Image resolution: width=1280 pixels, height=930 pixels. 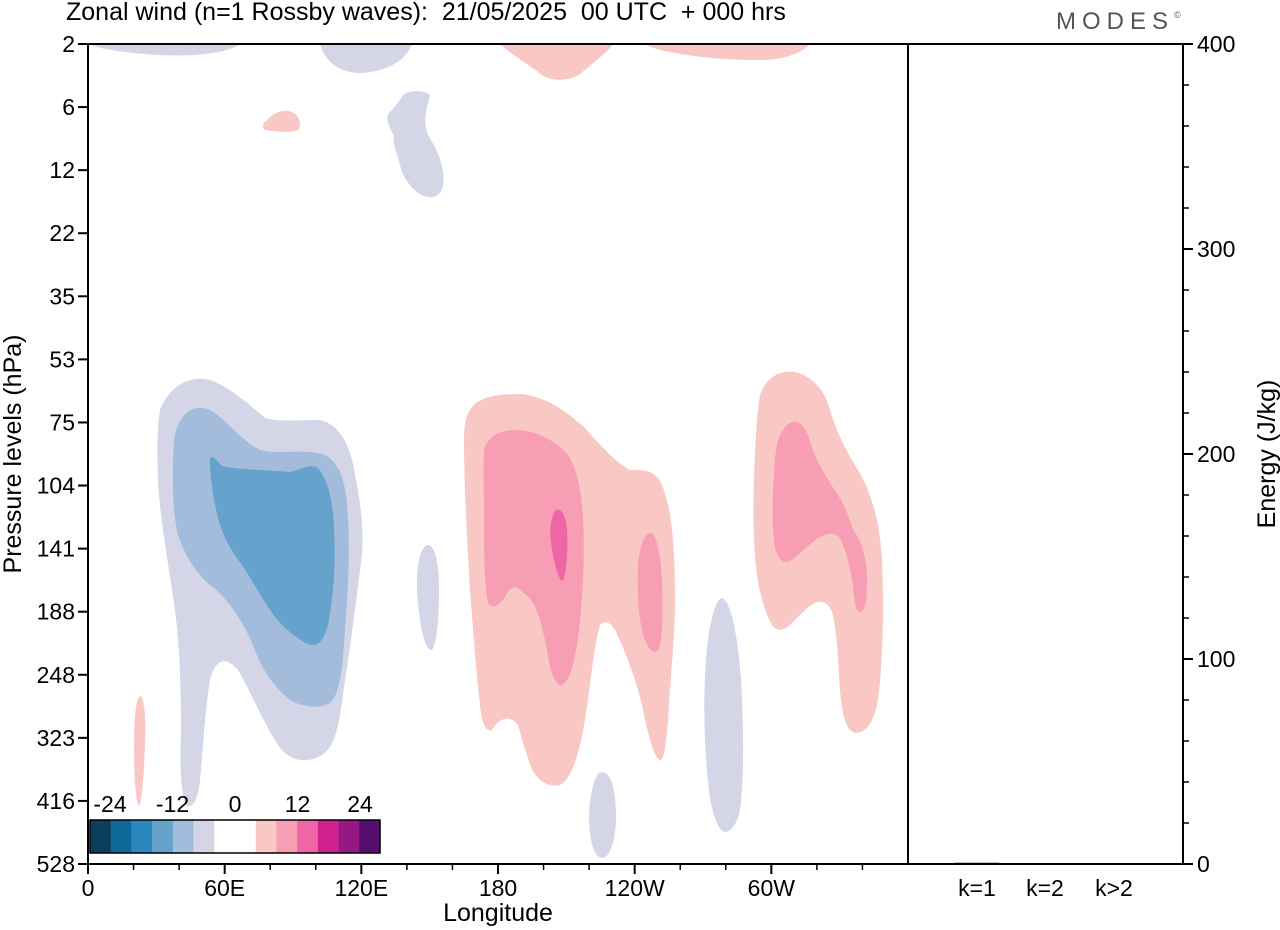 What do you see at coordinates (235, 804) in the screenshot?
I see `colorbar-tick-label: 0` at bounding box center [235, 804].